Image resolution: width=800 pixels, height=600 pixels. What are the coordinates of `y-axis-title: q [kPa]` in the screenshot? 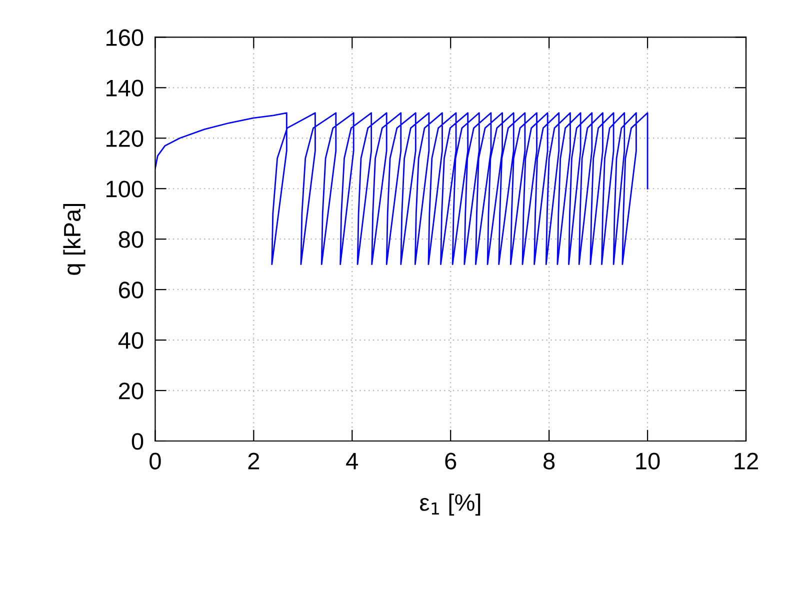 It's located at (74, 239).